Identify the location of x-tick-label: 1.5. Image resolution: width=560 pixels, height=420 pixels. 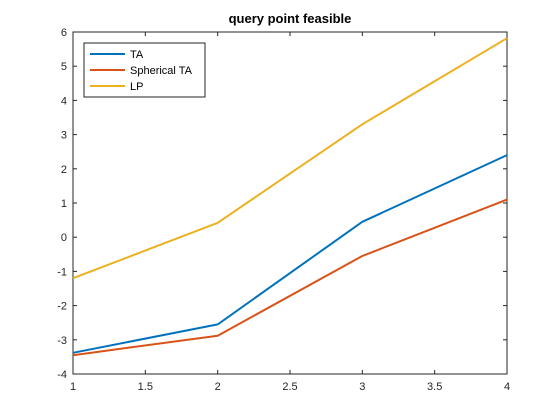
(145, 387).